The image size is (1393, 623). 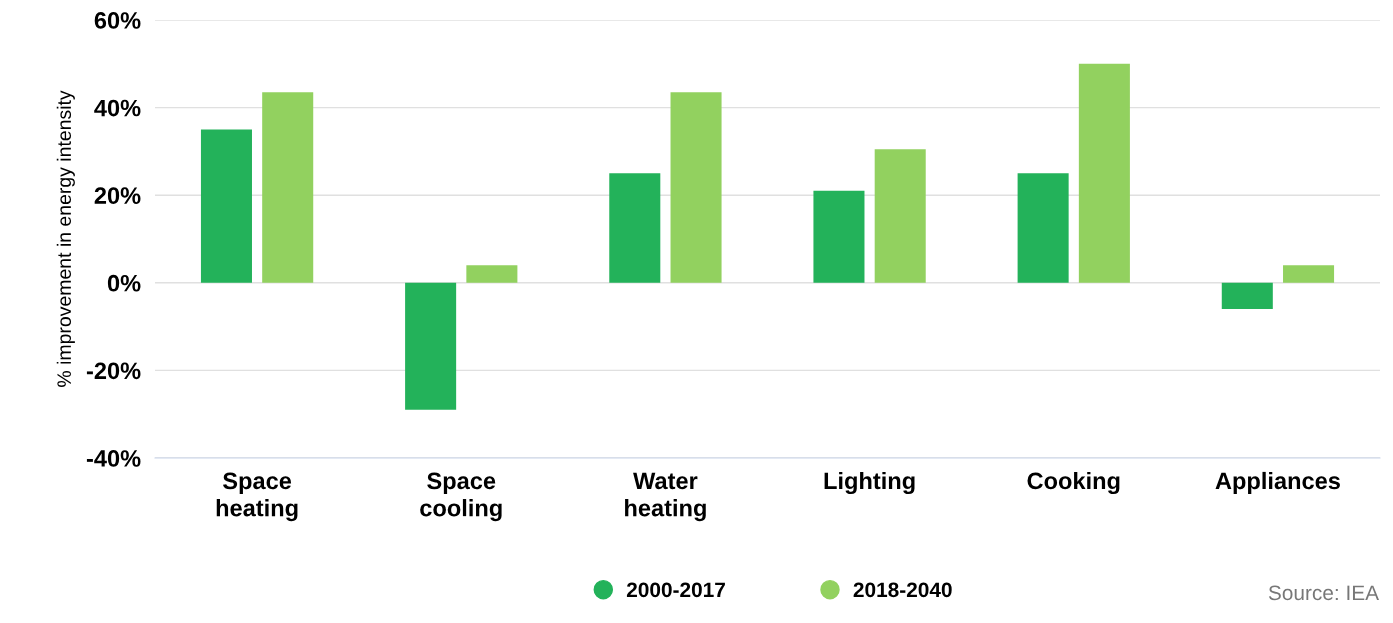 What do you see at coordinates (257, 497) in the screenshot?
I see `x-tick-label: Space heating` at bounding box center [257, 497].